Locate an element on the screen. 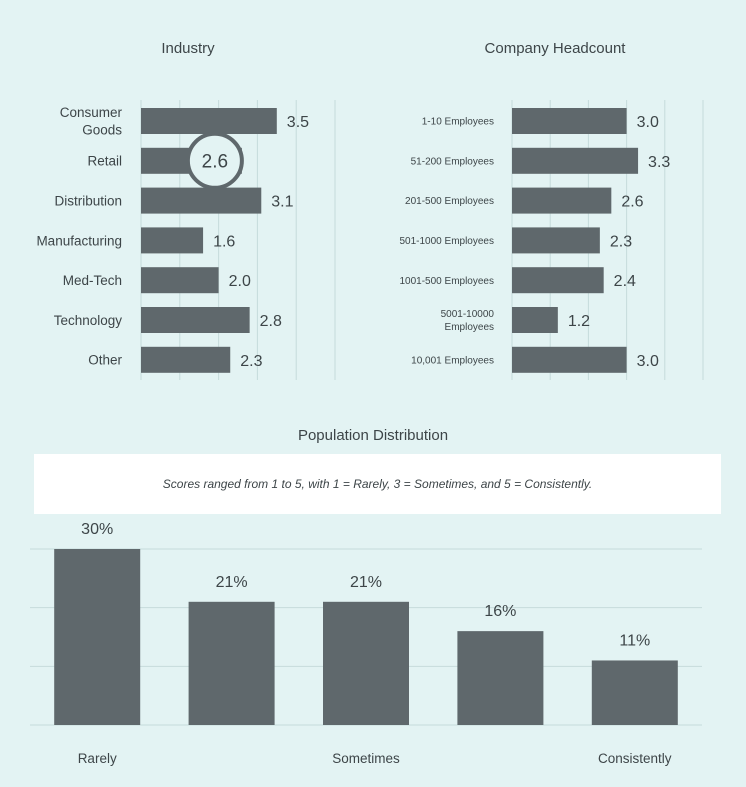 This screenshot has height=787, width=746. population-tick-label: Rarely is located at coordinates (97, 758).